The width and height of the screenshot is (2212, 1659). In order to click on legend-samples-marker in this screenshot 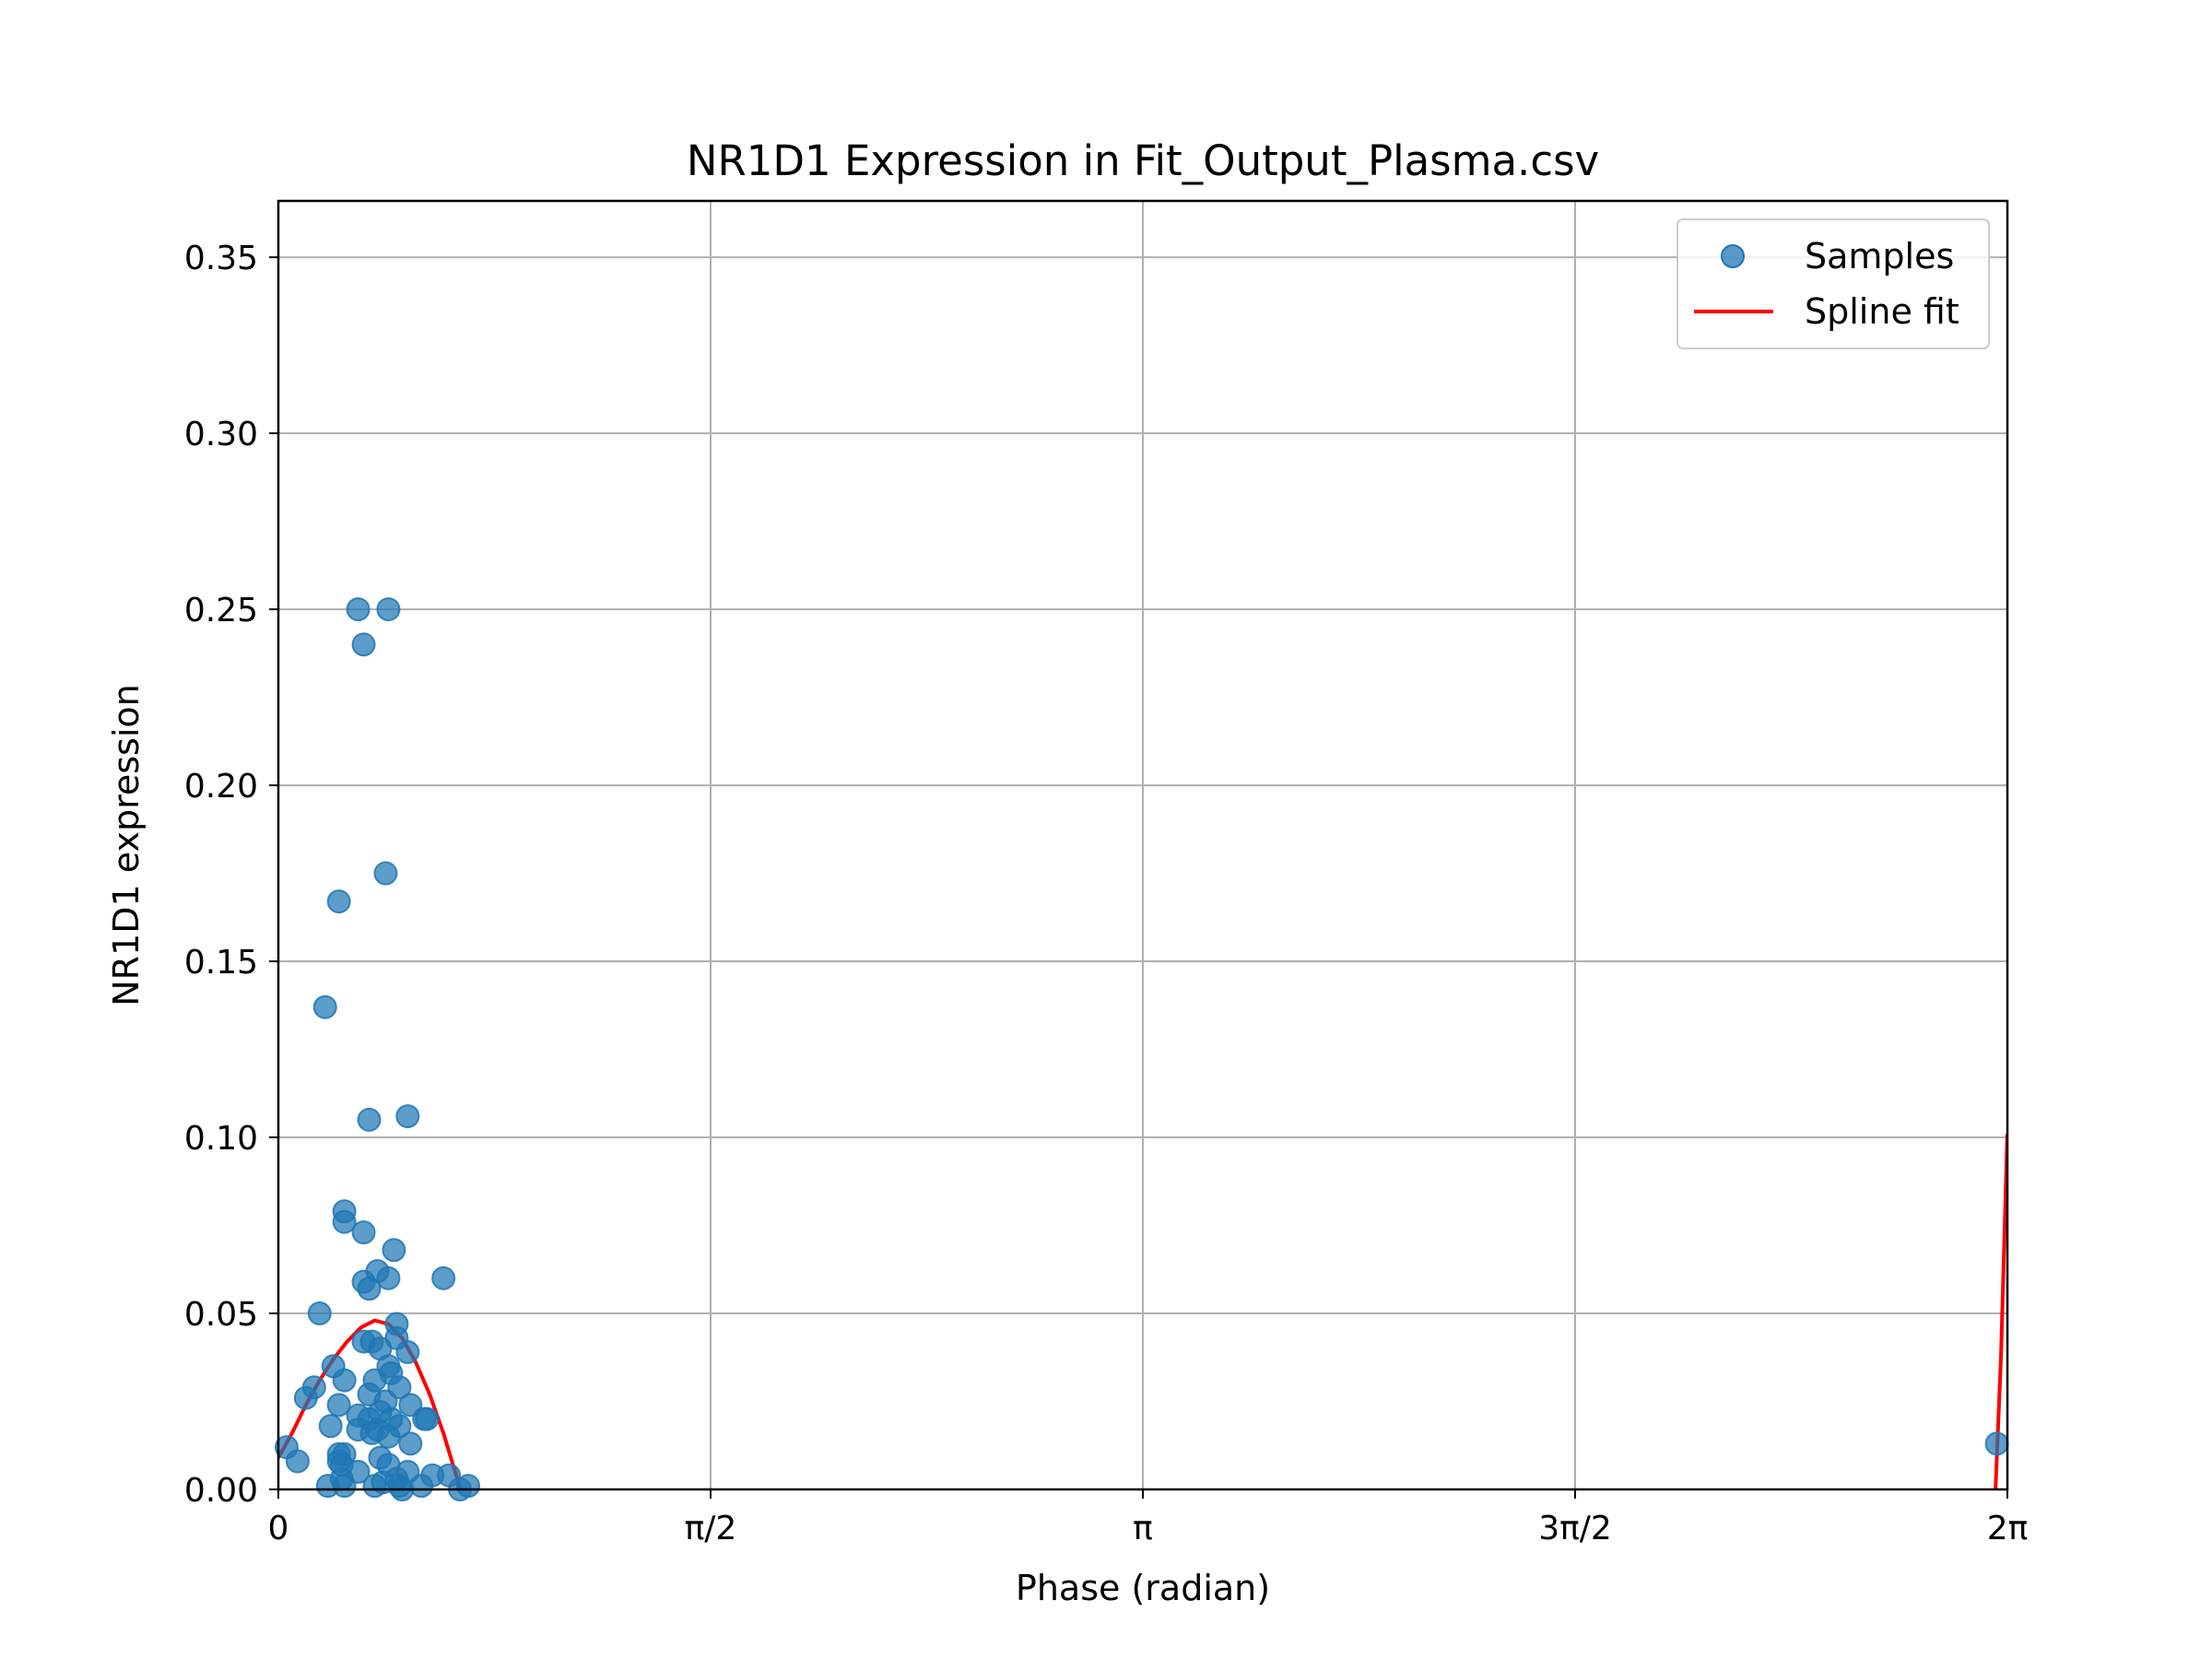, I will do `click(1733, 256)`.